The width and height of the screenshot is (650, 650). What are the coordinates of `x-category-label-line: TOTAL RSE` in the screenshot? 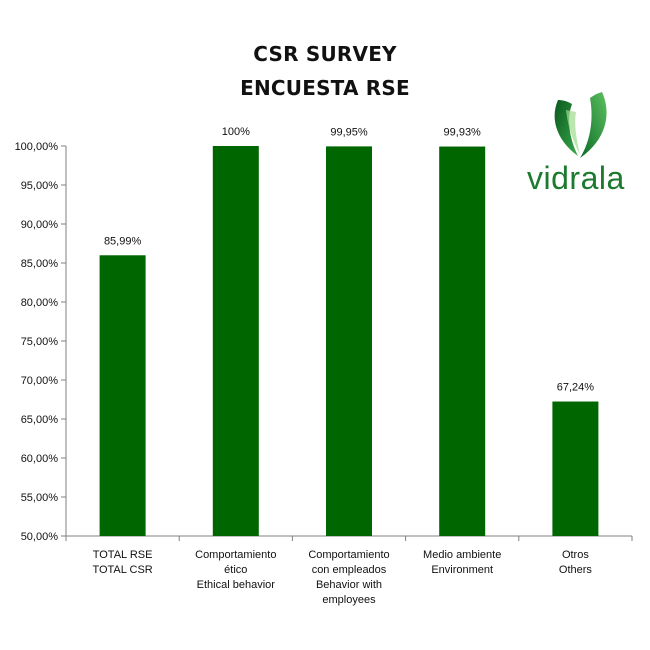 It's located at (123, 555).